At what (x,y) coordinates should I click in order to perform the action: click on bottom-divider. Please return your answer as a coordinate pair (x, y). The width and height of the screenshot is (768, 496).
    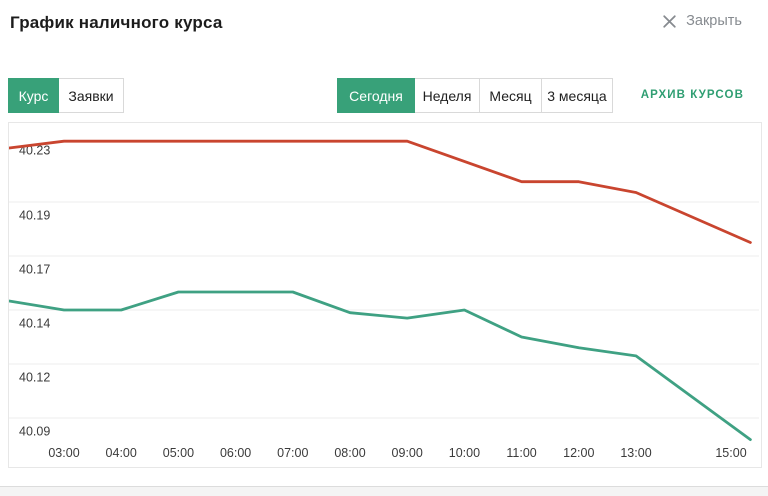
    Looking at the image, I should click on (384, 491).